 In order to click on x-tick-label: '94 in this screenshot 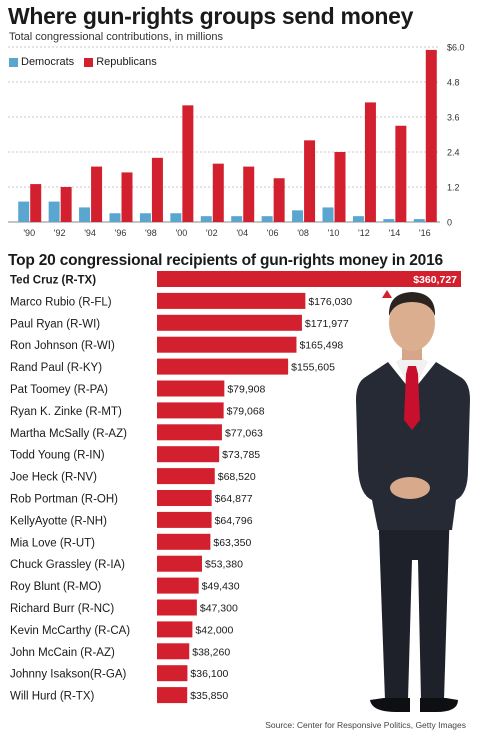, I will do `click(90, 233)`.